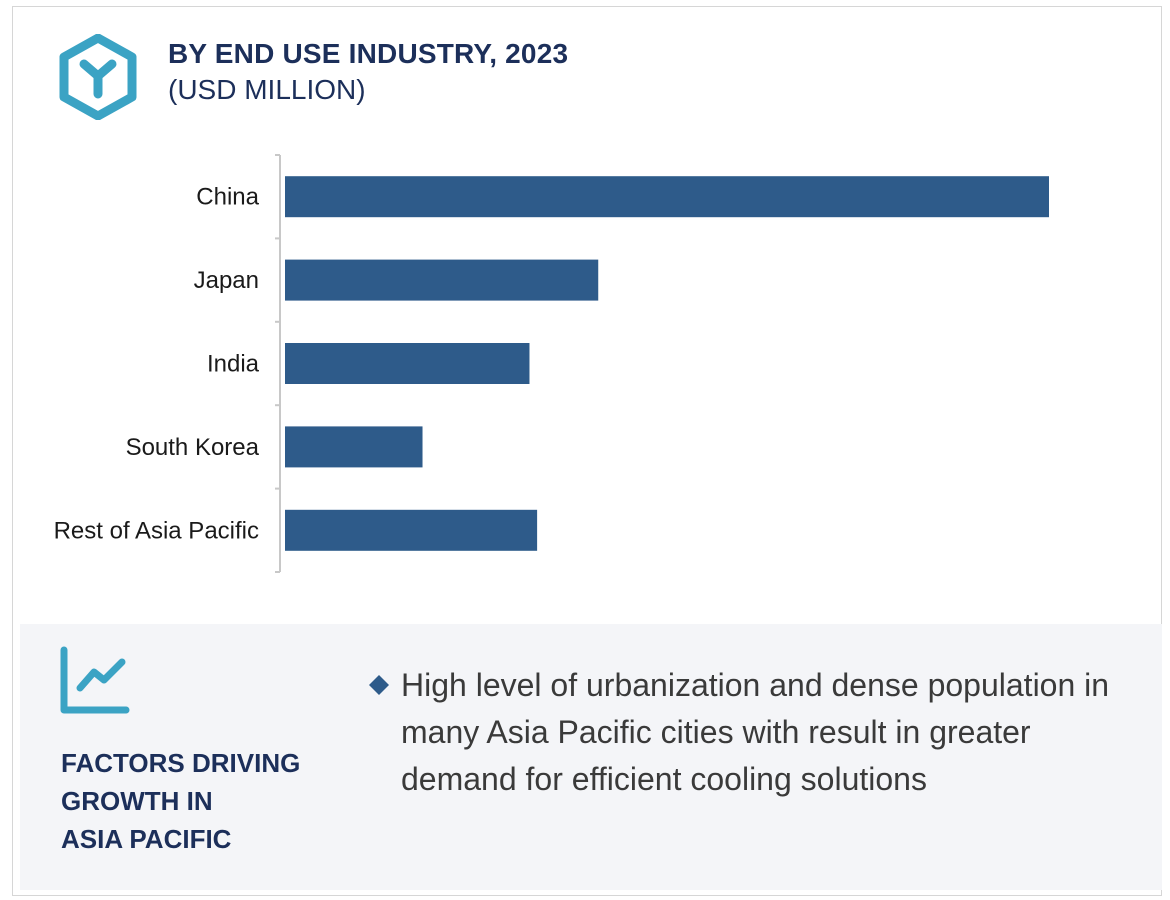  I want to click on factors-title-line: GROWTH IN, so click(137, 801).